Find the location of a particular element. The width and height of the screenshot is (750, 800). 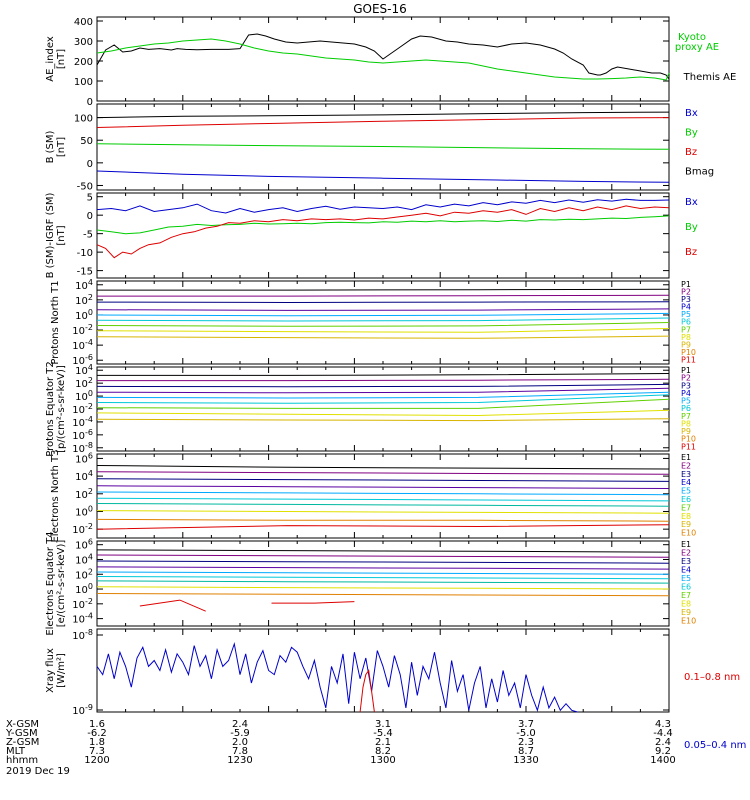

y-tick-label: 10⁻² is located at coordinates (82, 409).